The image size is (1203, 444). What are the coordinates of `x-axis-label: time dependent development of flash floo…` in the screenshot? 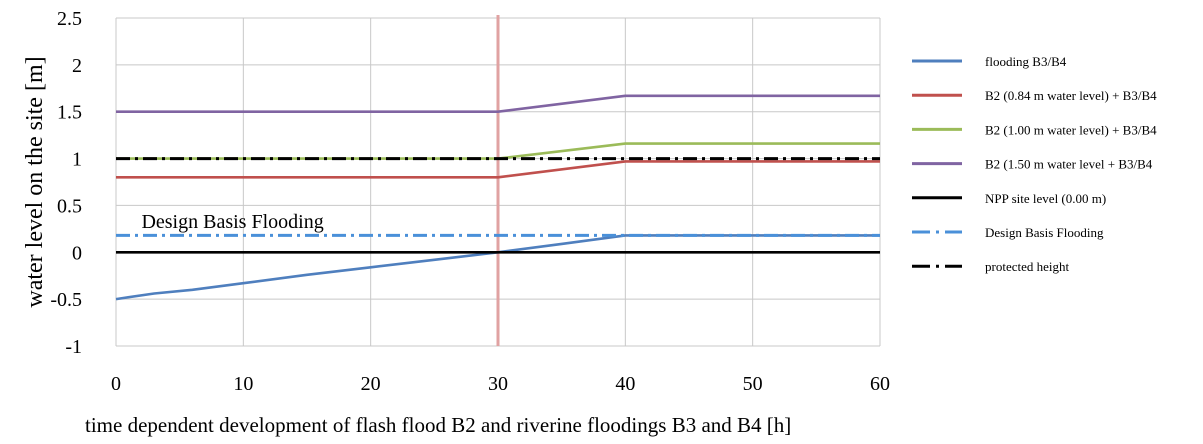 It's located at (438, 425).